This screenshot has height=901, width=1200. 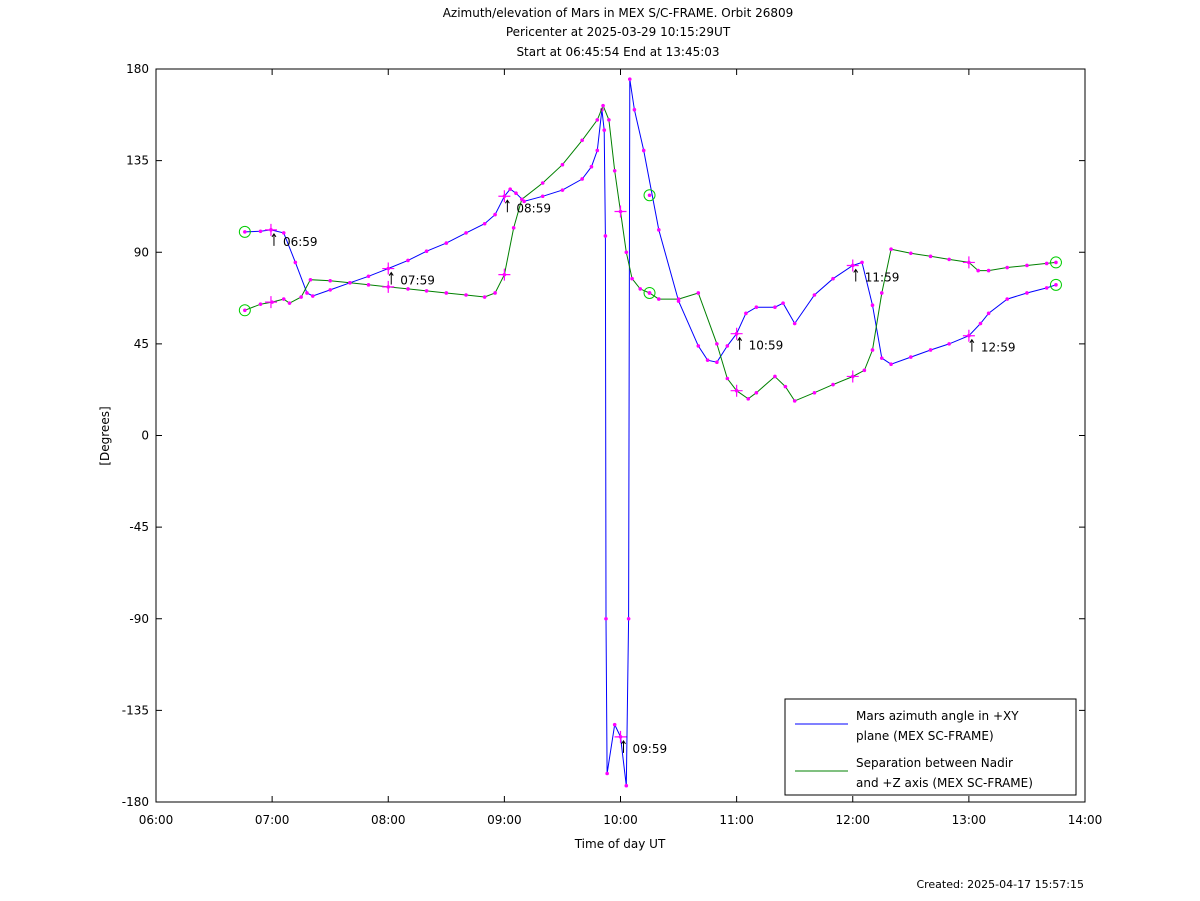 What do you see at coordinates (504, 820) in the screenshot?
I see `x-tick-label: 09:00` at bounding box center [504, 820].